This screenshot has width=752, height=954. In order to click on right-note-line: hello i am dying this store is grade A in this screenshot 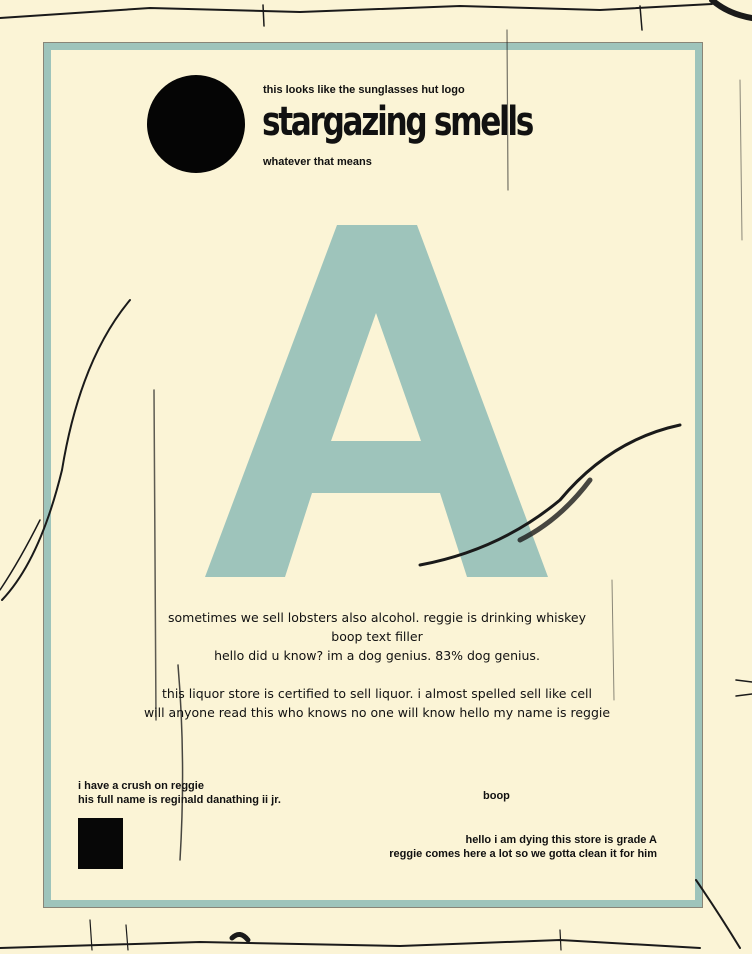, I will do `click(561, 840)`.